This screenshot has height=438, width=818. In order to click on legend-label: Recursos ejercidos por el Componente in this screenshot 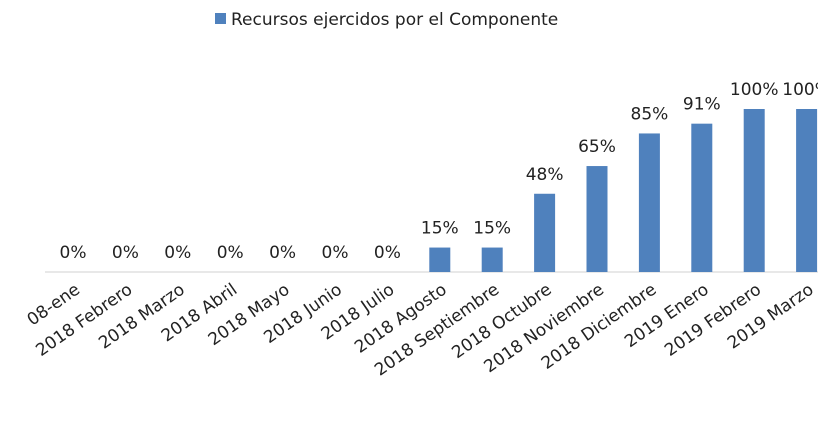, I will do `click(394, 20)`.